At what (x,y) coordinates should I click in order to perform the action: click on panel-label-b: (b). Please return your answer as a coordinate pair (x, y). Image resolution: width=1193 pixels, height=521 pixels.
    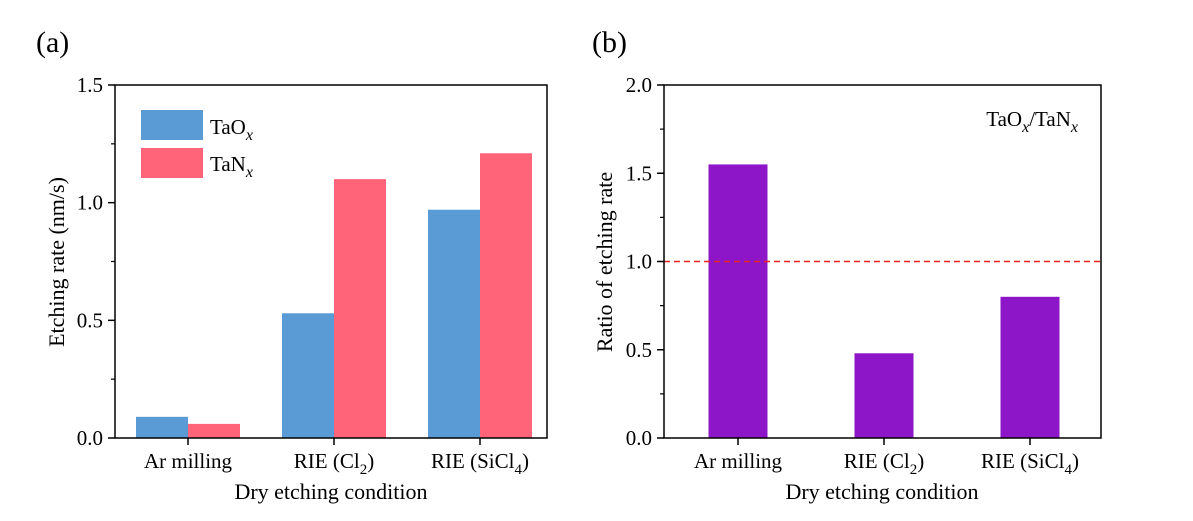
    Looking at the image, I should click on (609, 42).